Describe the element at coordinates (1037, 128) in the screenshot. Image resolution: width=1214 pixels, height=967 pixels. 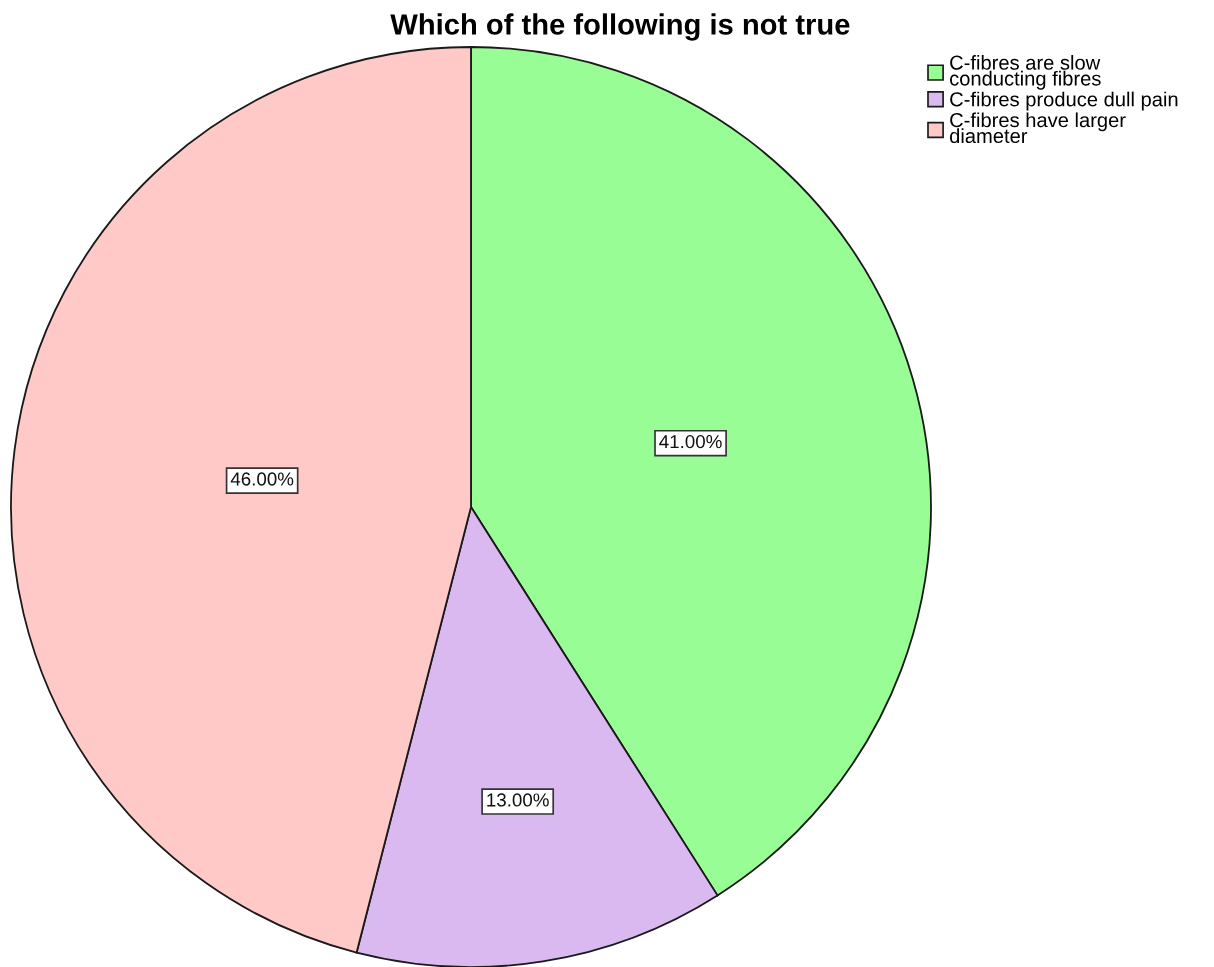
I see `legend-label: C-fibres have larger diameter` at that location.